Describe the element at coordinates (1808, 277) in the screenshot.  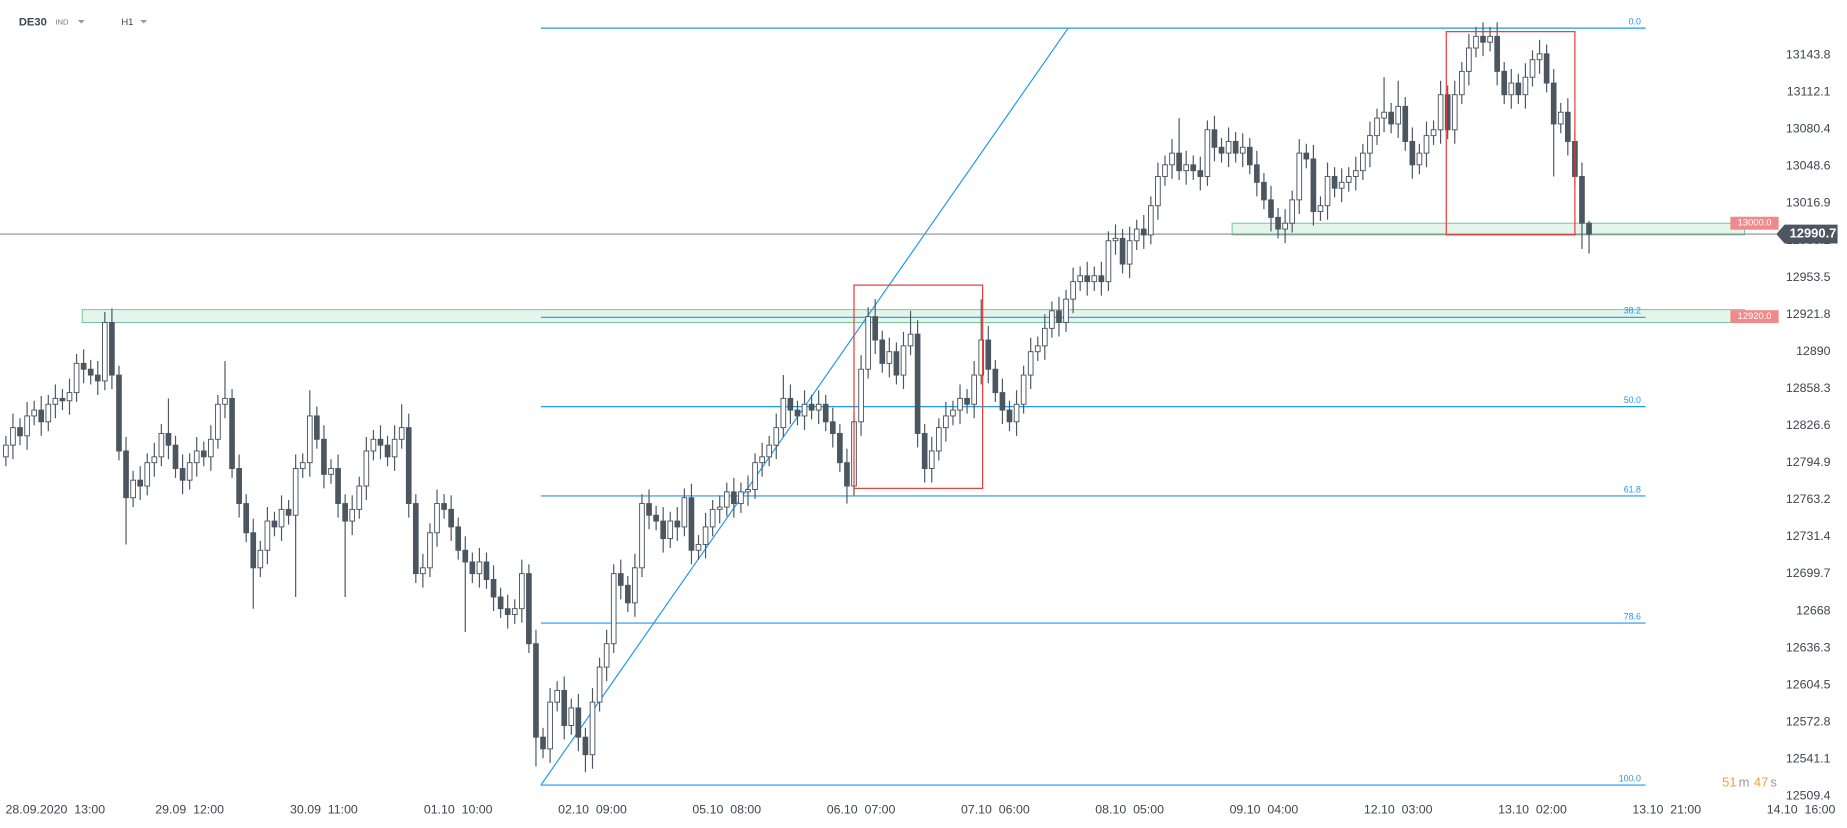
I see `y-tick-label: 12953.5` at that location.